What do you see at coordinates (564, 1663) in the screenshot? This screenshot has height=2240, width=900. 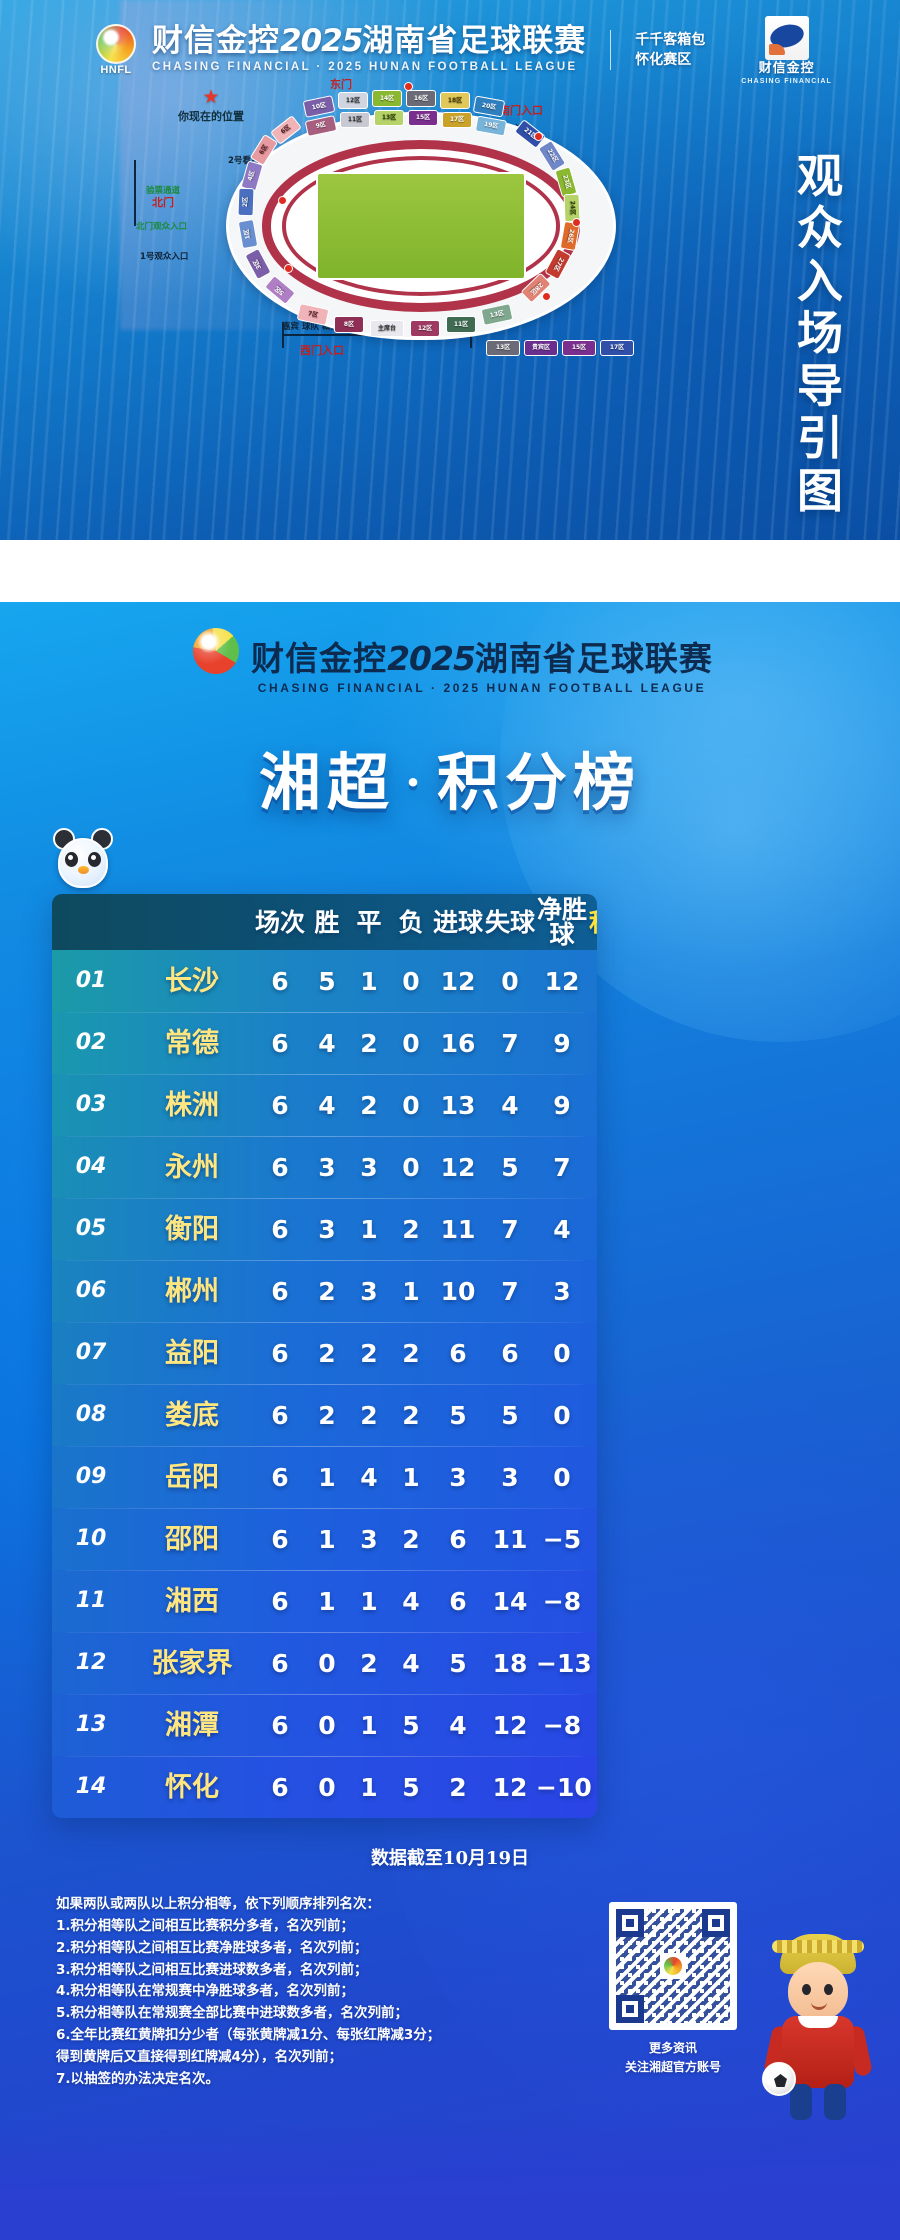 I see `cell-goal-diff: −13` at bounding box center [564, 1663].